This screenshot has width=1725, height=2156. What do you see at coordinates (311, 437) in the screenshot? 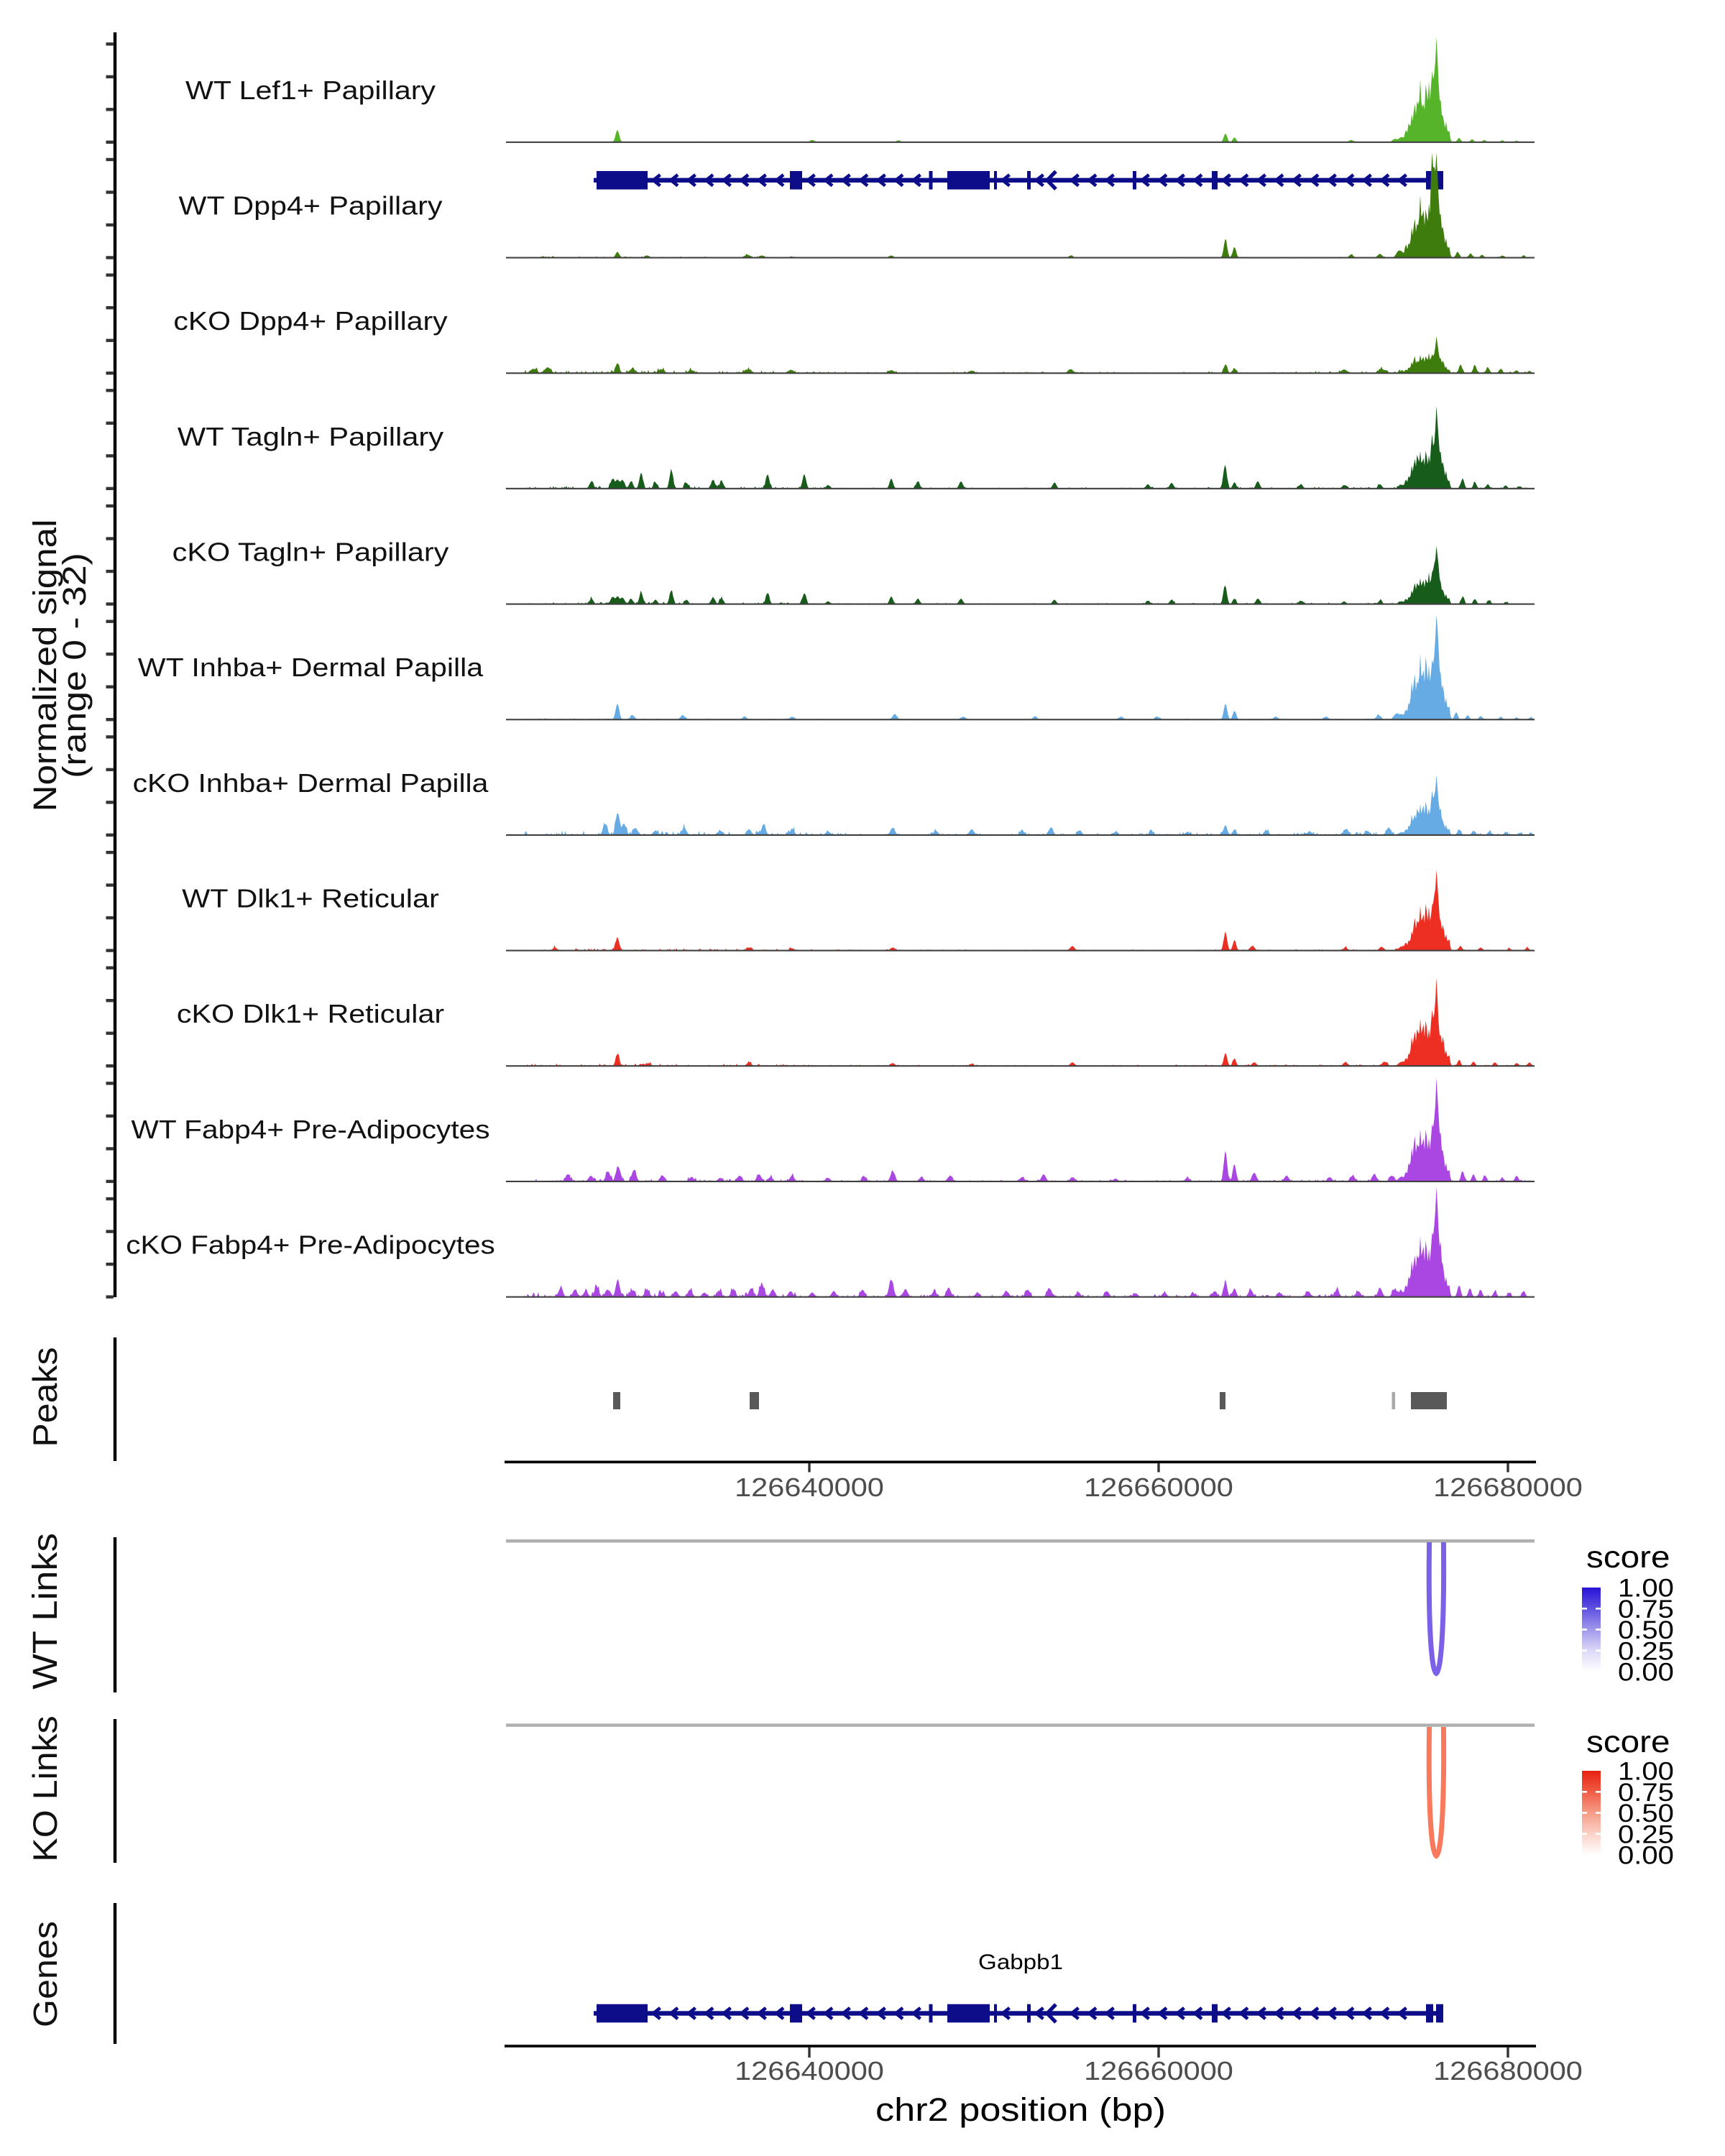
I see `svg-text: WT Tagln+ Papillary` at bounding box center [311, 437].